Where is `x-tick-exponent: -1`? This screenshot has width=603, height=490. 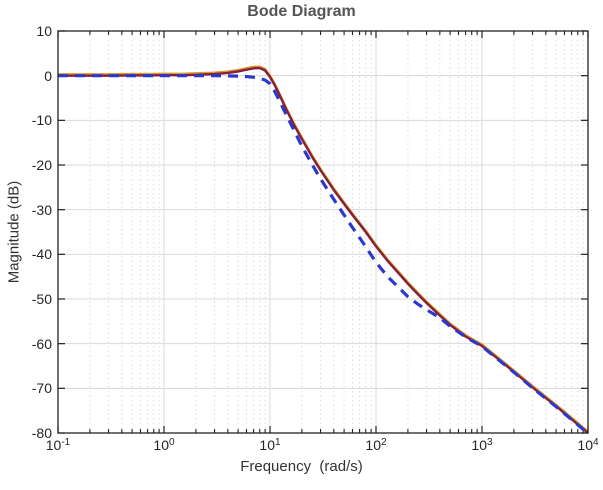 x-tick-exponent: -1 is located at coordinates (66, 442).